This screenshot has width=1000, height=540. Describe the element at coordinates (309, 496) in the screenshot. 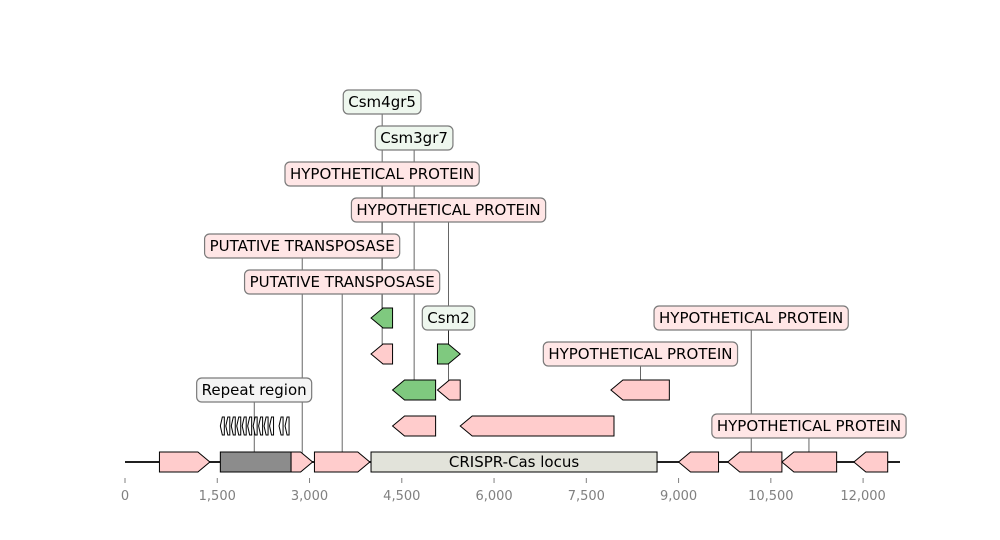

I see `axis-tick-label: 3,000` at that location.